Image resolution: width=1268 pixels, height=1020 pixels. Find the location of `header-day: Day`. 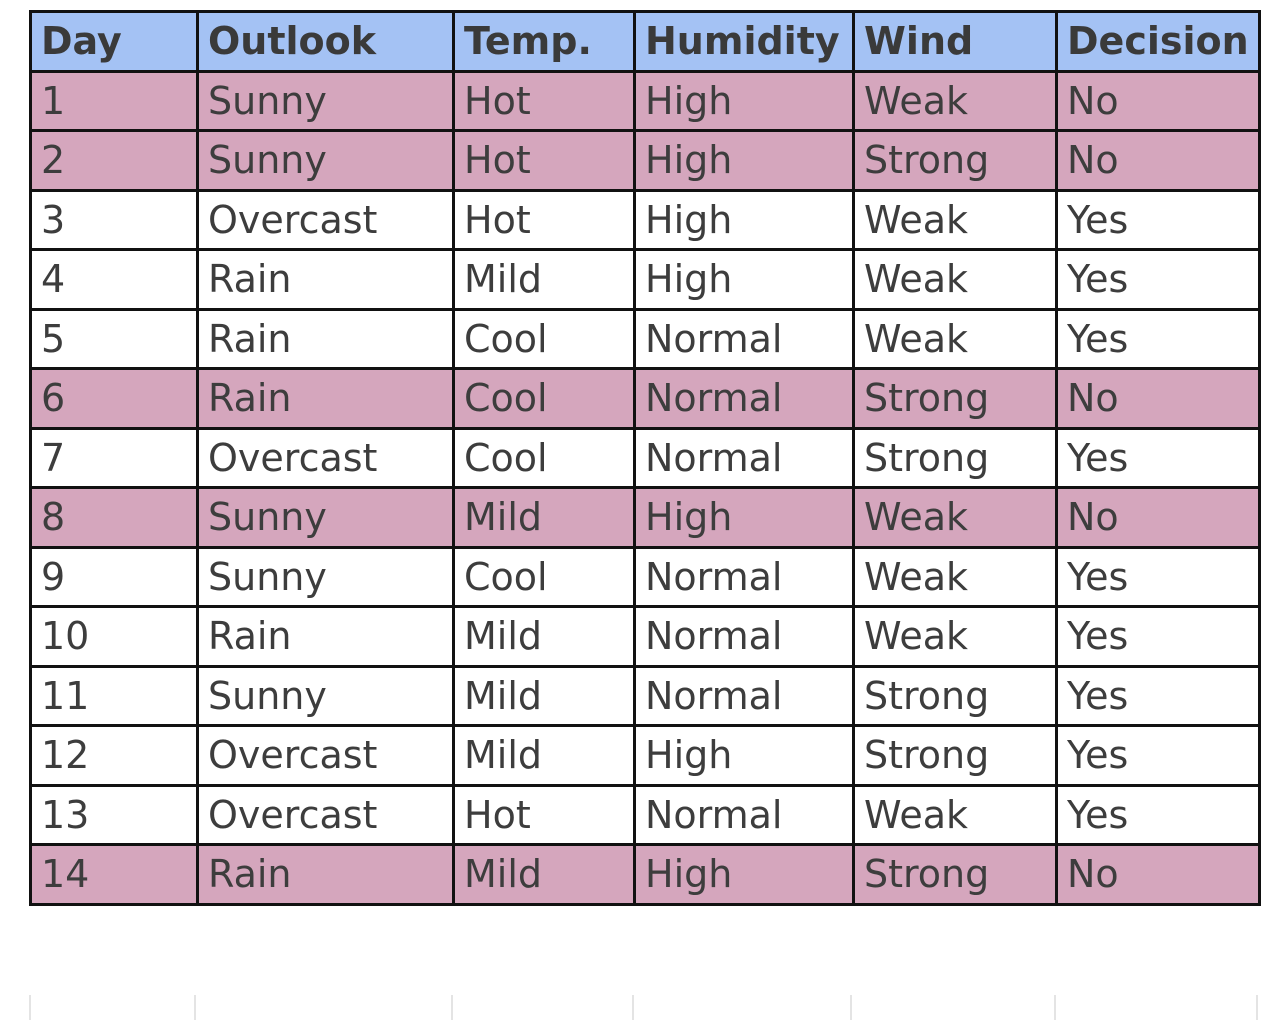

header-day: Day is located at coordinates (114, 41).